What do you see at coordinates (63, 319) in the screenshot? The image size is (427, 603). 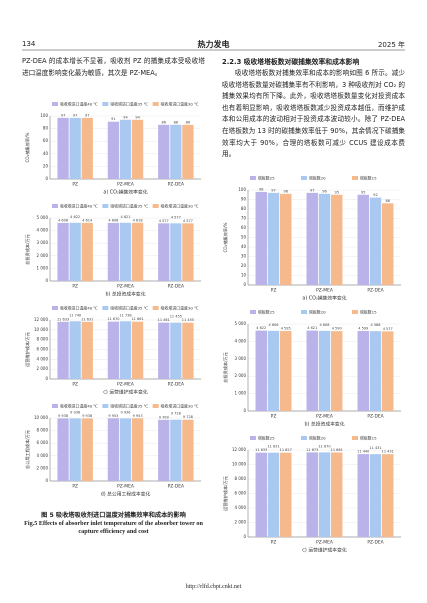 I see `data-label: 11 633` at bounding box center [63, 319].